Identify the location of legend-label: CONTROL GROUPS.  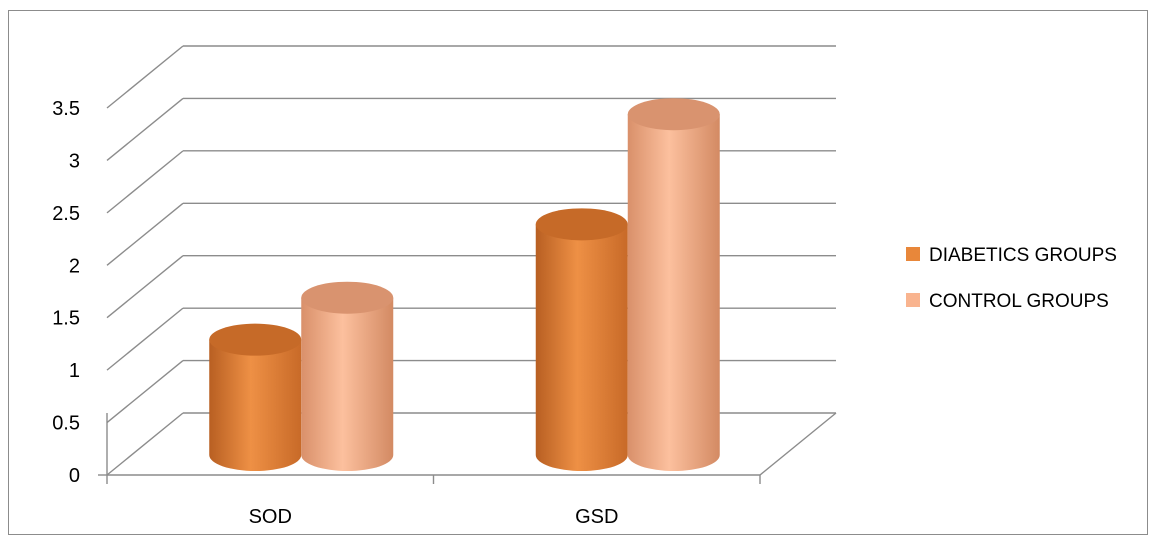
(1019, 301).